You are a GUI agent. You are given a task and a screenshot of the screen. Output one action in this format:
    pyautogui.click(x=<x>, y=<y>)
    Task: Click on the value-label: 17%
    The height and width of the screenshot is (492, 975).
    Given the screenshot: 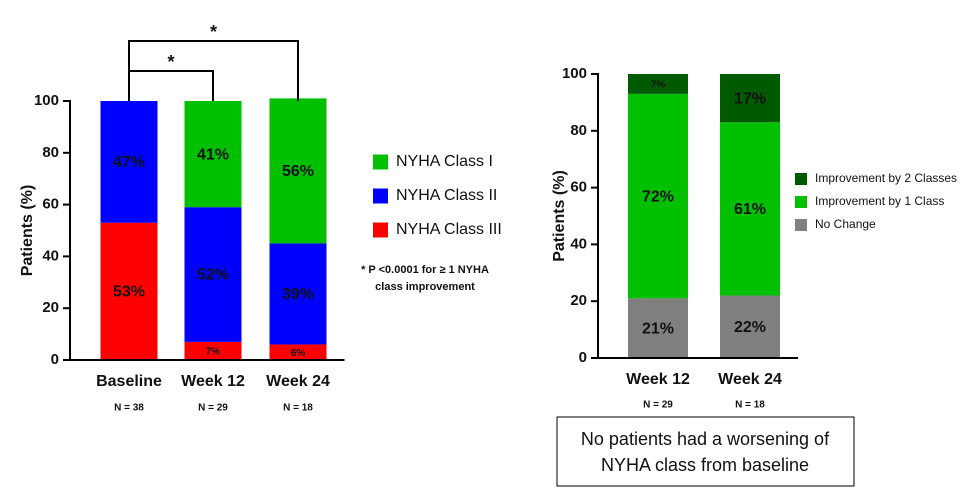 What is the action you would take?
    pyautogui.click(x=750, y=98)
    